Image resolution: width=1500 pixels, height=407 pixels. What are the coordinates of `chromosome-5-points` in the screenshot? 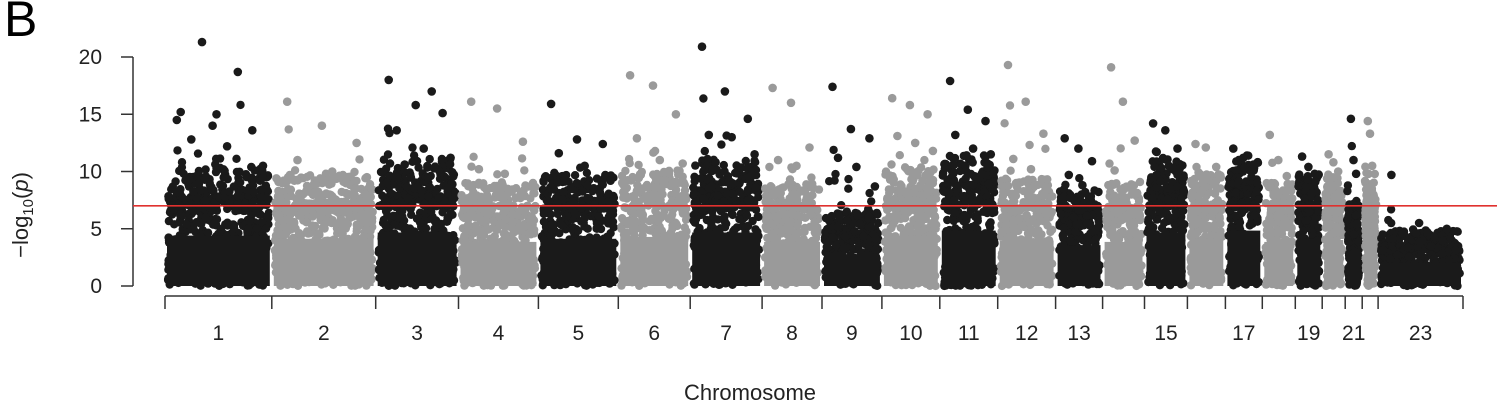 It's located at (578, 194).